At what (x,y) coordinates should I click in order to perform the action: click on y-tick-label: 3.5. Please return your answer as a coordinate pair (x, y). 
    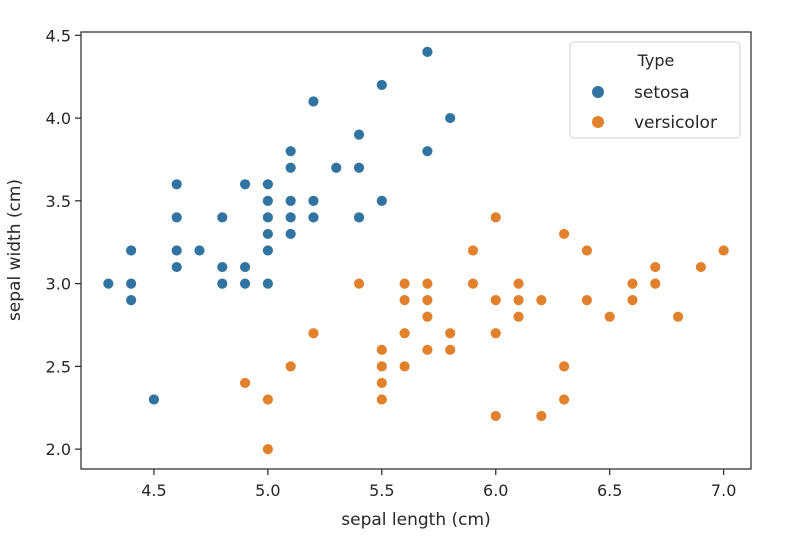
    Looking at the image, I should click on (58, 201).